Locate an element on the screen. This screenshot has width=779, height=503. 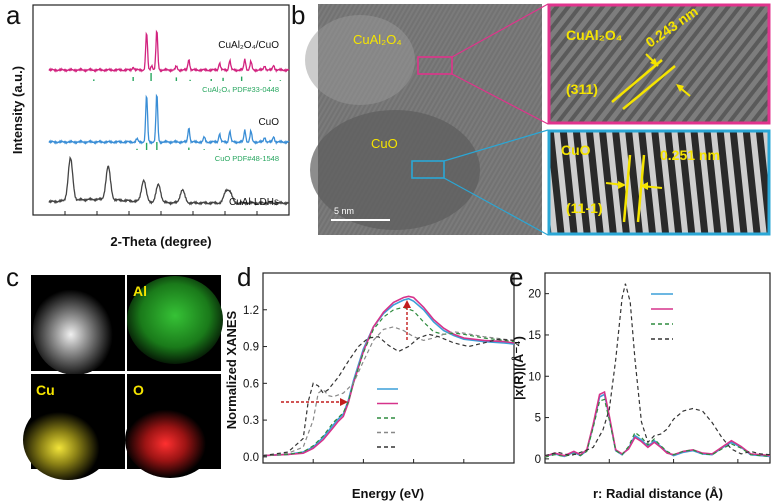
tem-label-cual2o4: CuAl₂O₄ is located at coordinates (377, 39).